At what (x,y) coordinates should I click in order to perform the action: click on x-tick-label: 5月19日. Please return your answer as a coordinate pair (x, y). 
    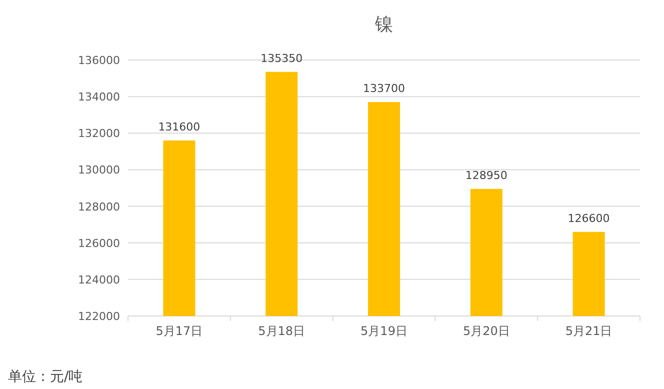
    Looking at the image, I should click on (384, 331).